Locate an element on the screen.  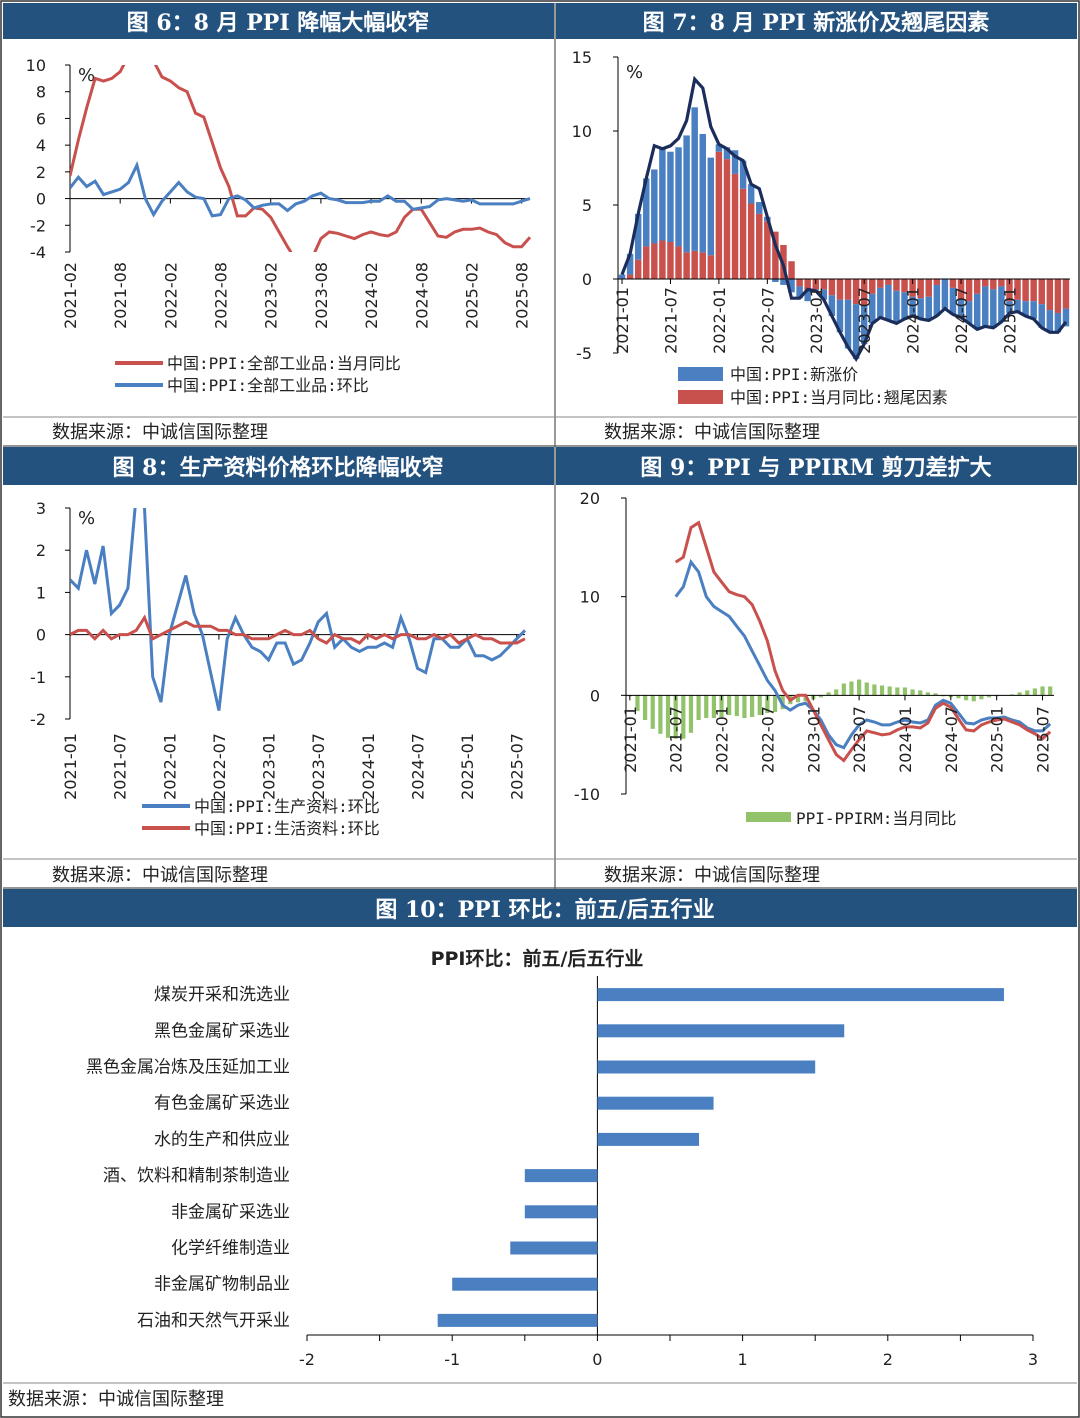
fig9-source: 数据来源：中诚信国际整理 is located at coordinates (712, 875).